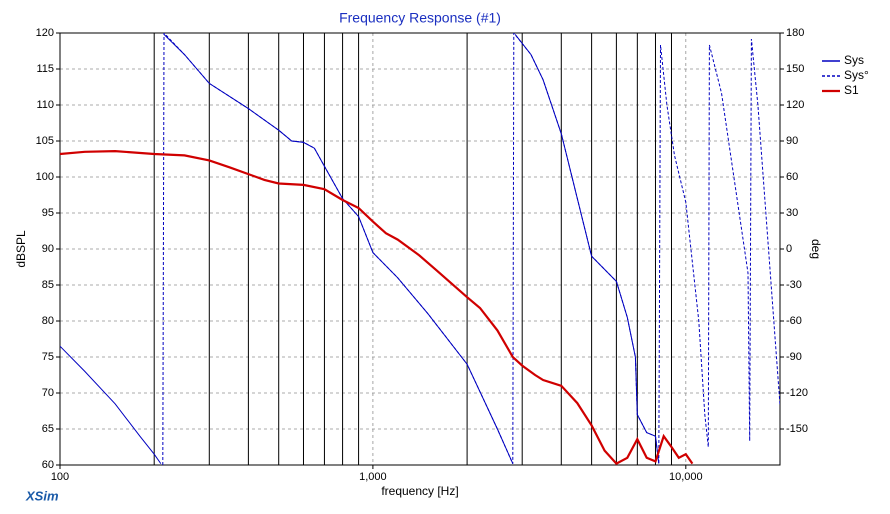 The height and width of the screenshot is (514, 890). What do you see at coordinates (60, 477) in the screenshot?
I see `x-tick-label: 100` at bounding box center [60, 477].